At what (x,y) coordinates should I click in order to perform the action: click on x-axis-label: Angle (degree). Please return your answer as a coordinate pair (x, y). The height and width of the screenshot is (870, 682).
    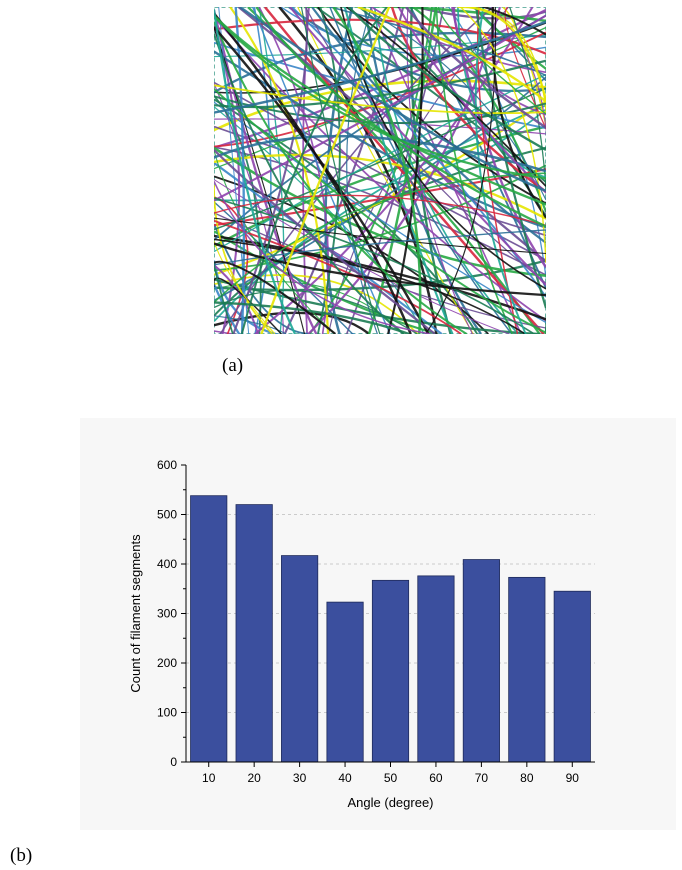
    Looking at the image, I should click on (391, 802).